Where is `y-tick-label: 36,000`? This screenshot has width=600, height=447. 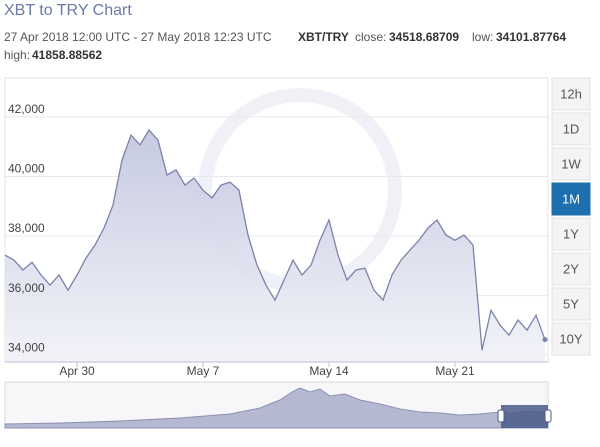 y-tick-label: 36,000 is located at coordinates (26, 288).